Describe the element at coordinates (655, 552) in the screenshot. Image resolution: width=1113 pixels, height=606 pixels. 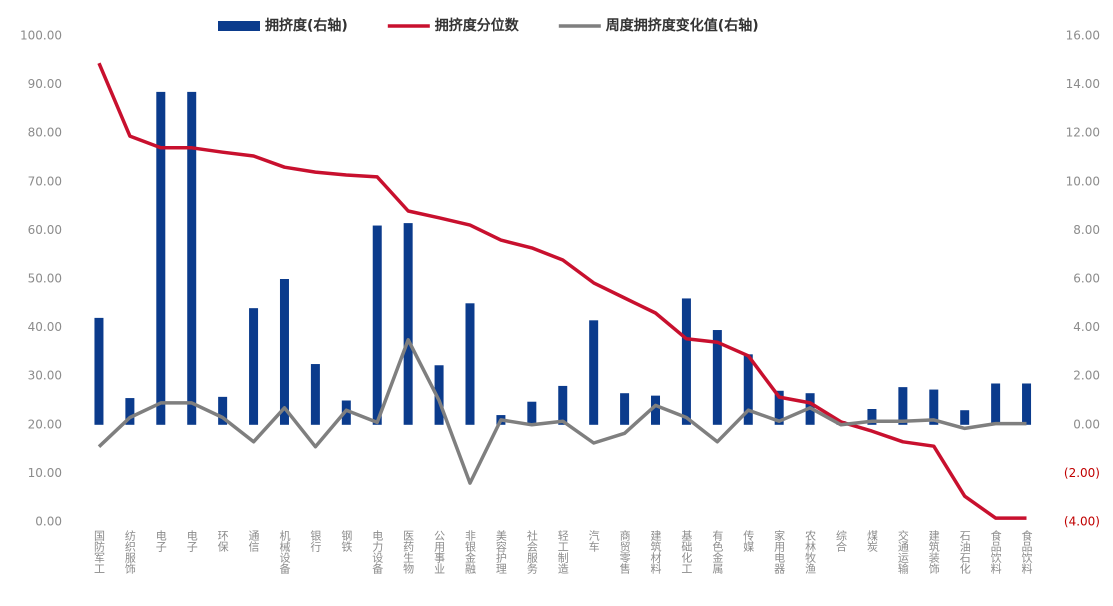
I see `x-tick-label: 建筑材料` at that location.